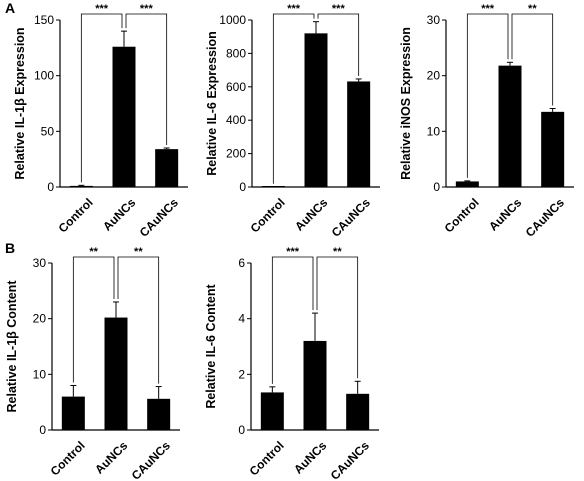 Image resolution: width=584 pixels, height=481 pixels. Describe the element at coordinates (12, 346) in the screenshot. I see `y-axis-title: Relative IL-1β Content` at that location.